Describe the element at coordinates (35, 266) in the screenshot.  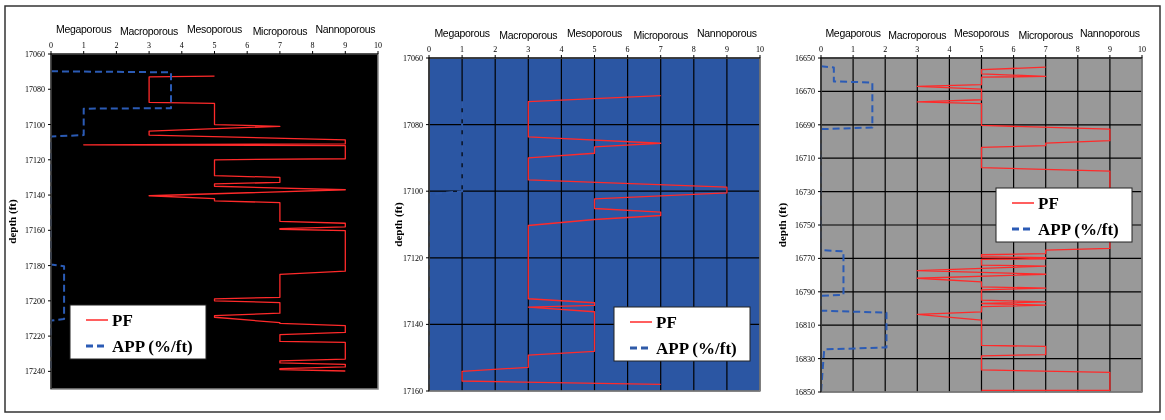
I see `y-tick-label: 17180` at that location.